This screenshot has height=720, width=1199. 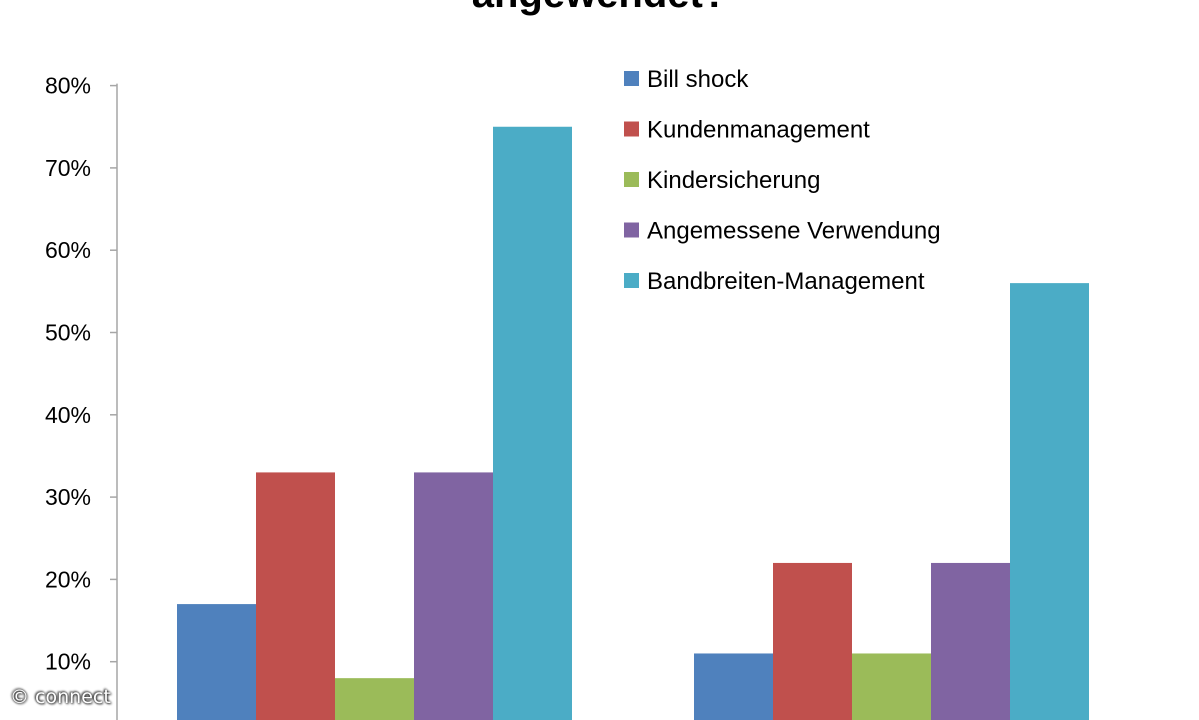 I want to click on watermark-copyright: © connect, so click(x=60, y=697).